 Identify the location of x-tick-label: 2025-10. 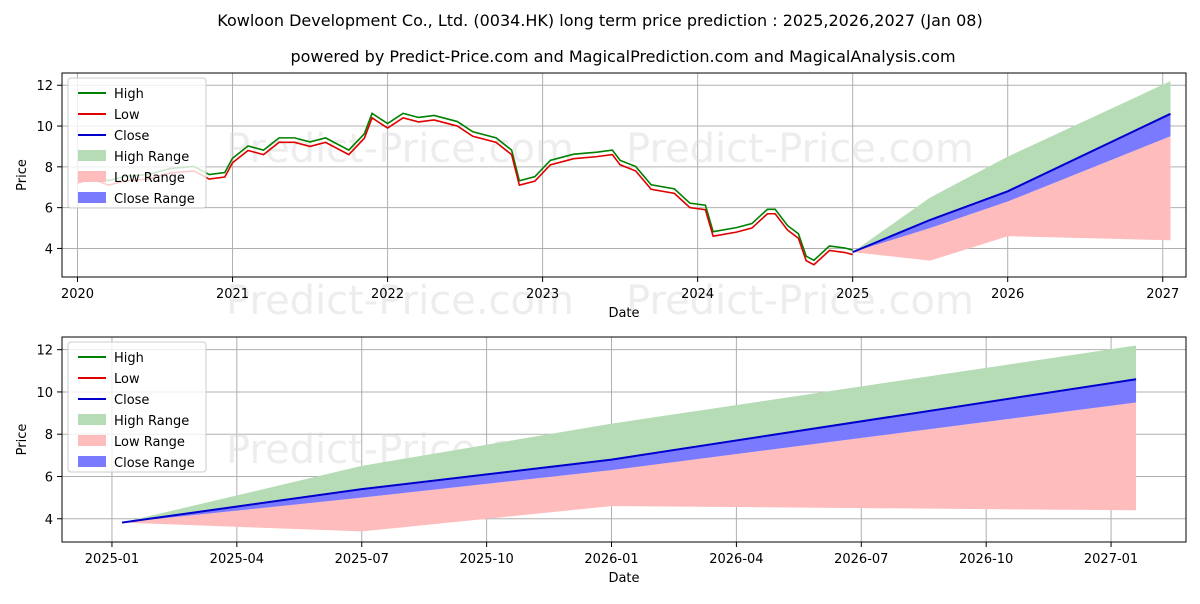
(486, 559).